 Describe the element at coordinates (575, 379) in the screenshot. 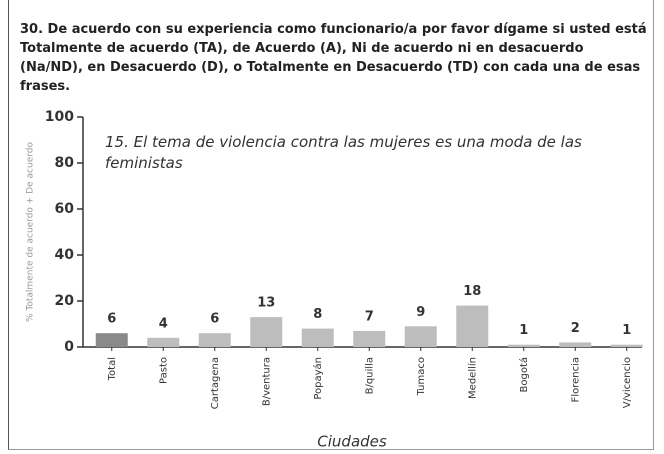

I see `x-tick-label: Florencia` at that location.